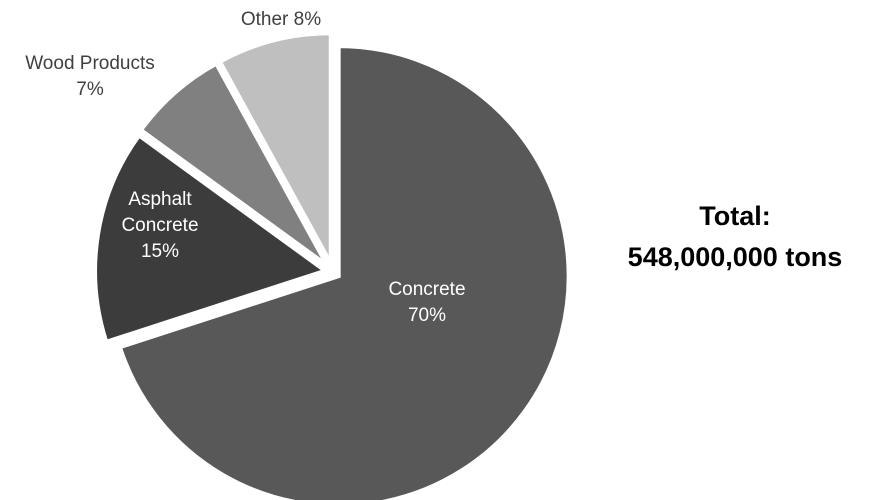 This screenshot has height=500, width=880. What do you see at coordinates (90, 76) in the screenshot?
I see `slice-label-2: Wood Products 7%` at bounding box center [90, 76].